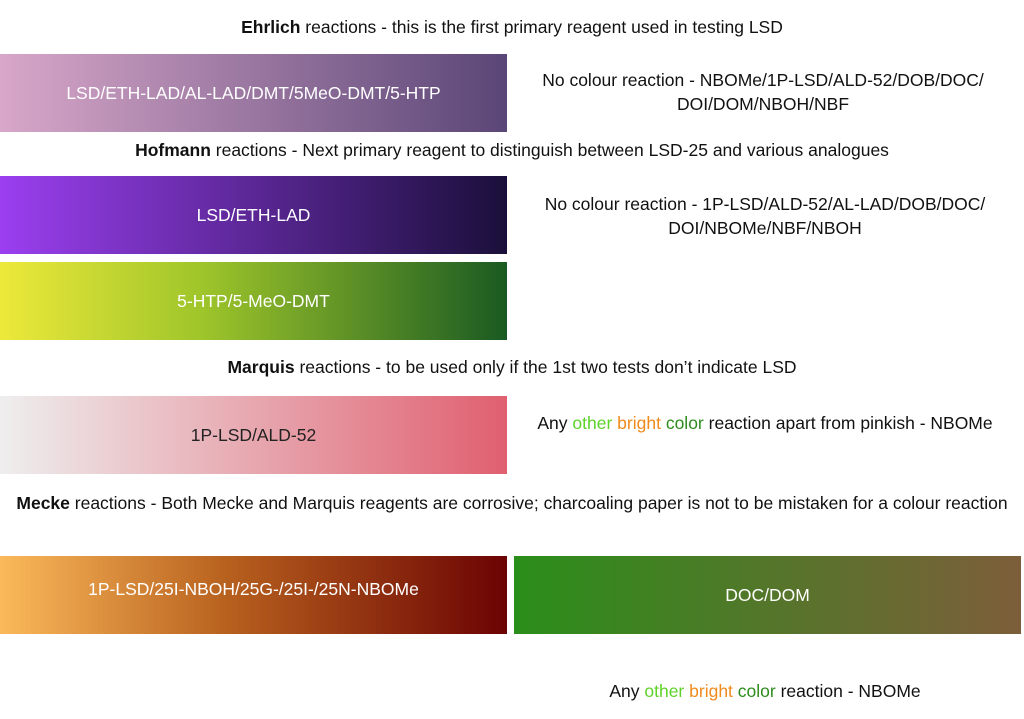 The height and width of the screenshot is (719, 1024). What do you see at coordinates (756, 691) in the screenshot?
I see `mecke-note-color: color` at bounding box center [756, 691].